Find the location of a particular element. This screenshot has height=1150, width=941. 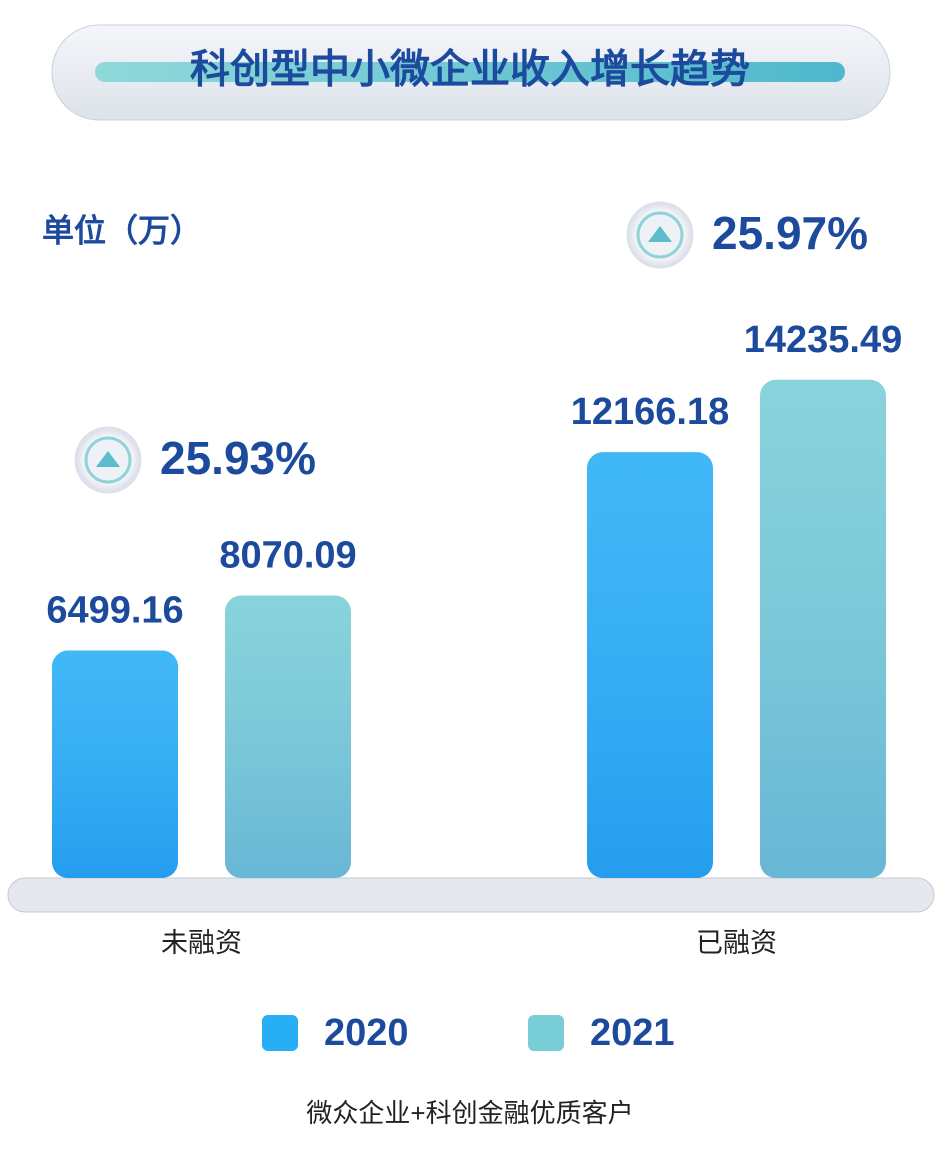

chart-title: 科创型中小微企业收入增长趋势 is located at coordinates (470, 69).